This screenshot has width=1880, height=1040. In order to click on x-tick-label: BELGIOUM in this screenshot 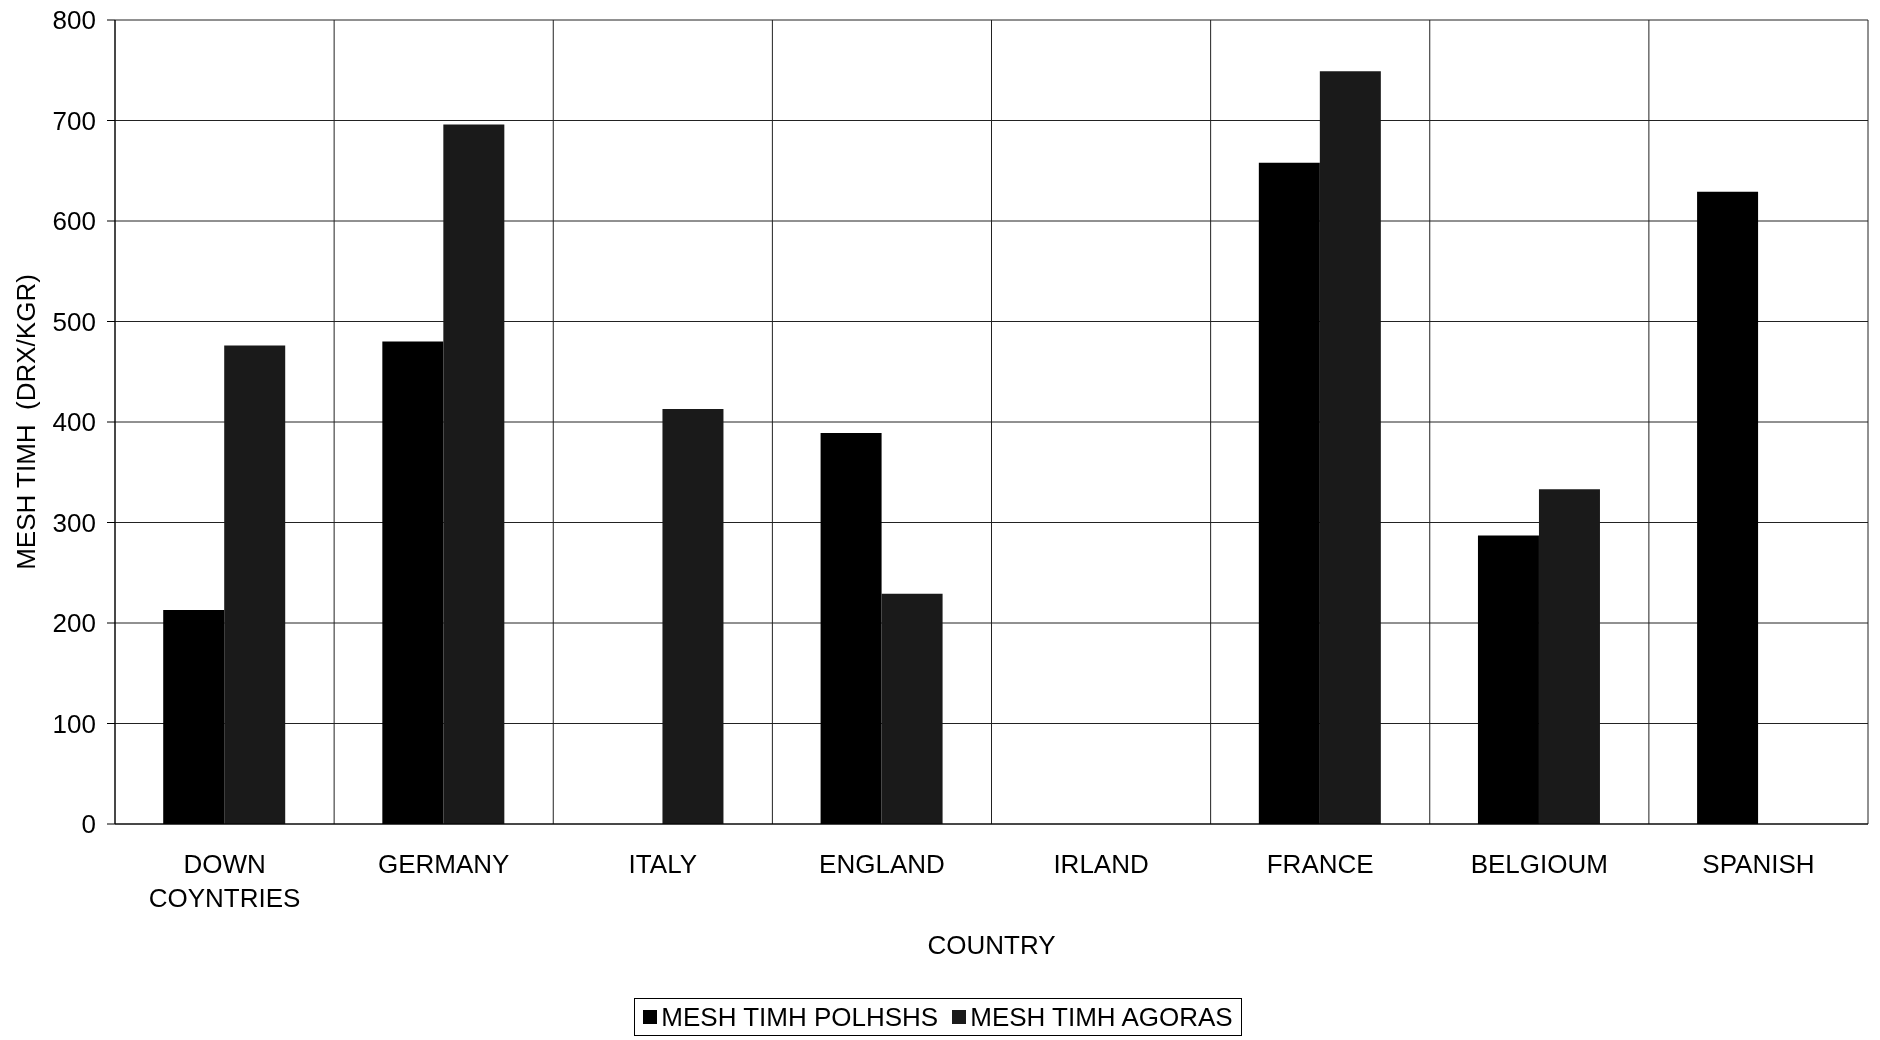, I will do `click(1539, 864)`.